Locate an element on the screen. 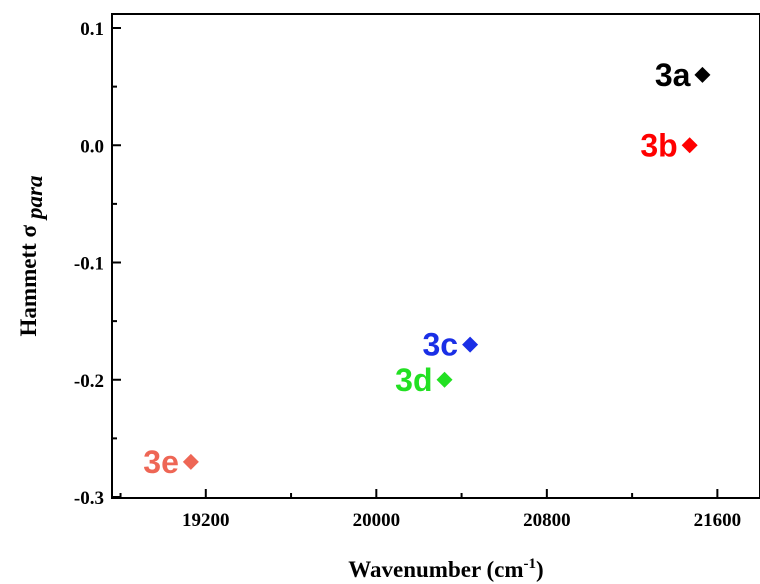 Image resolution: width=760 pixels, height=584 pixels. x-axis-title: Wavenumber (cm-1) is located at coordinates (445, 569).